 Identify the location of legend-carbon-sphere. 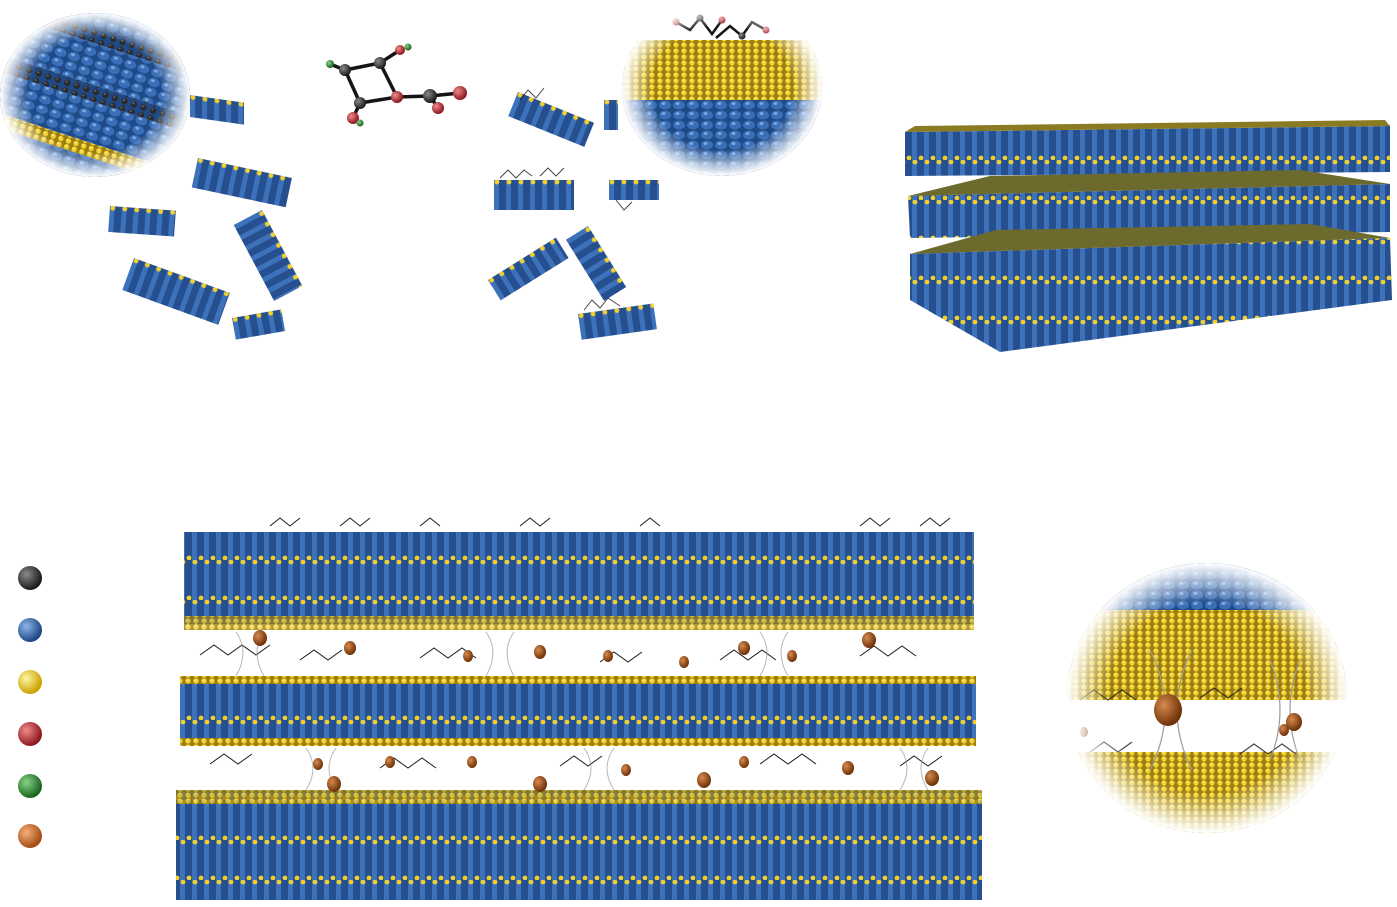
(30, 578).